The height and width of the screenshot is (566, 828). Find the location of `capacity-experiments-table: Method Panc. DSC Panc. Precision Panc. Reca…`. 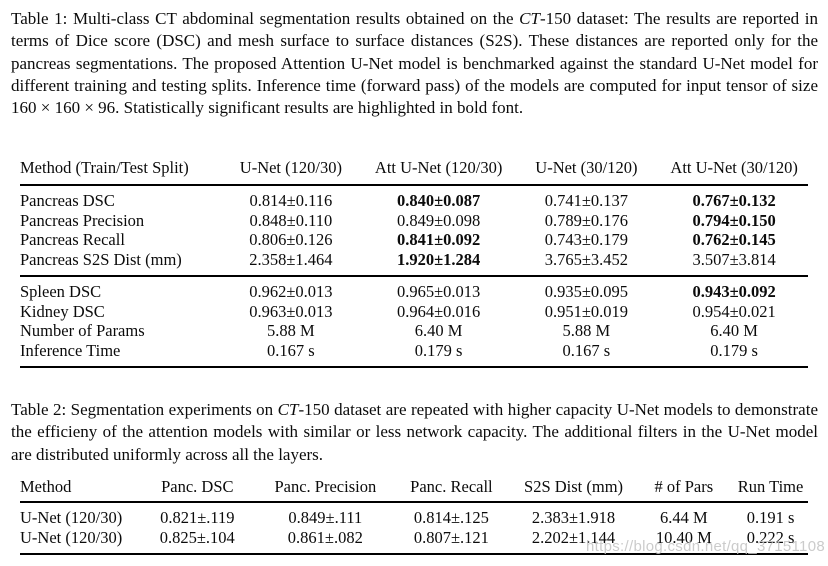

capacity-experiments-table: Method Panc. DSC Panc. Precision Panc. Reca… is located at coordinates (414, 516).